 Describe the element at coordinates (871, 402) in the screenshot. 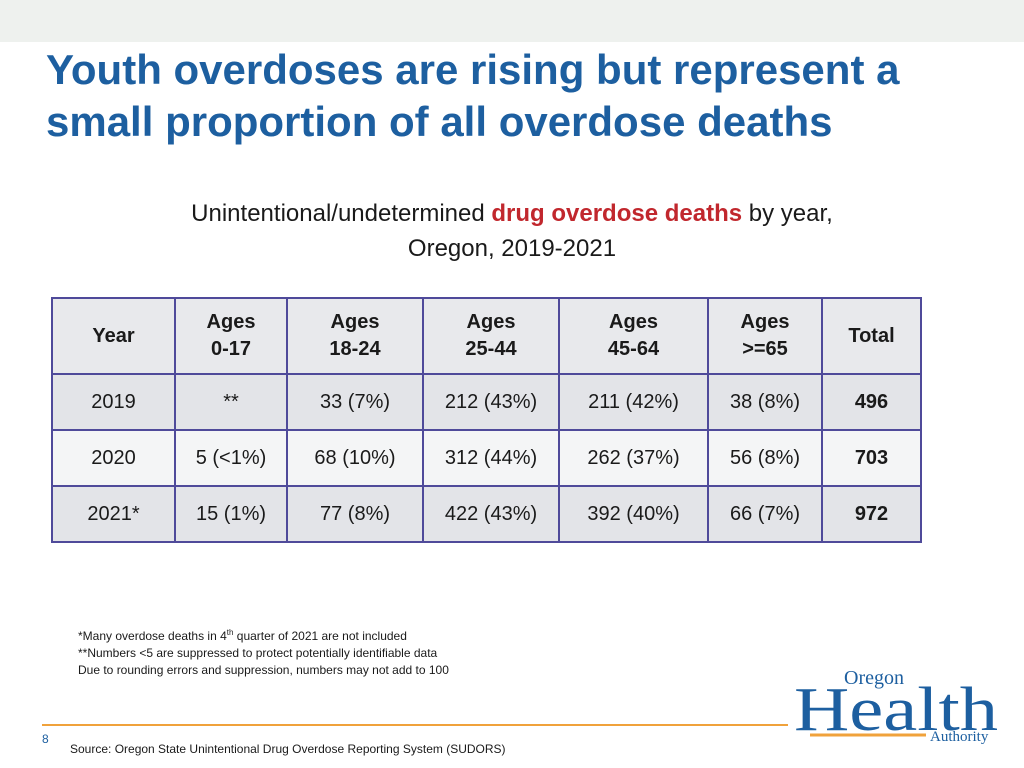

I see `cell-total: 496` at that location.